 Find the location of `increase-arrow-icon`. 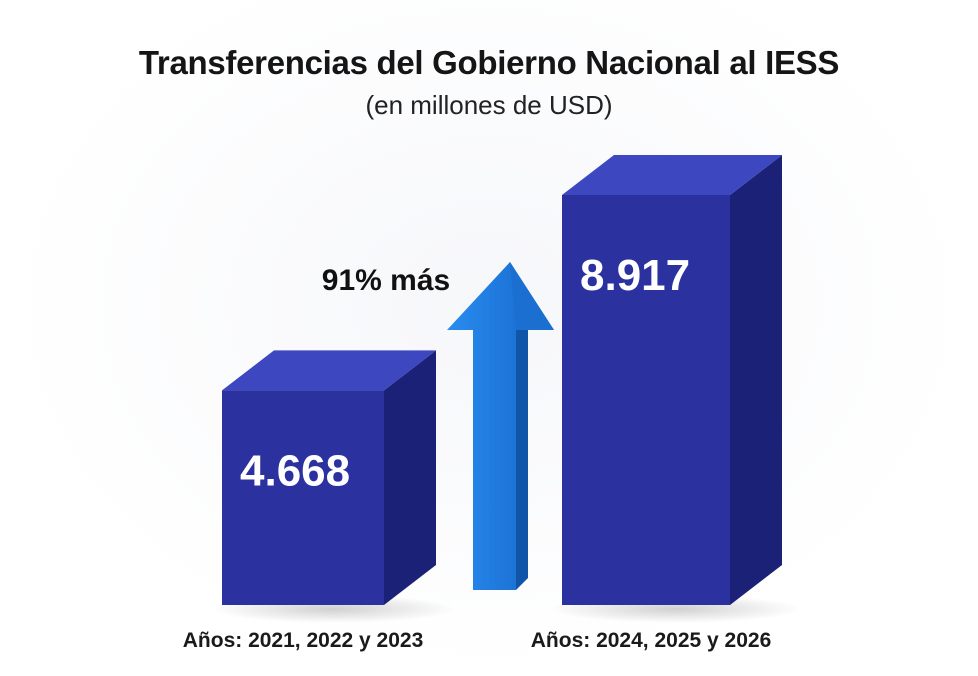

increase-arrow-icon is located at coordinates (500, 426).